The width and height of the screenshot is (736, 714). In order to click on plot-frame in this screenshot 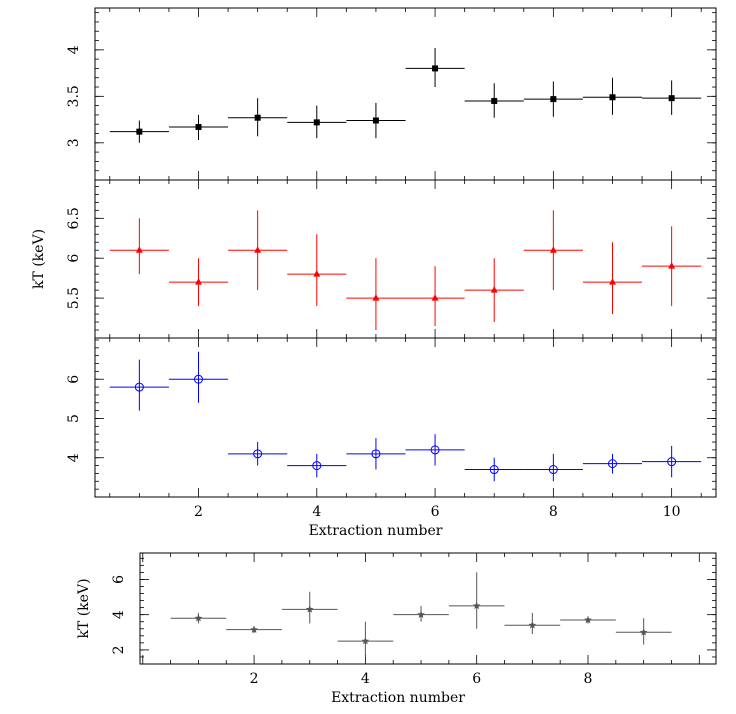, I will do `click(428, 608)`.